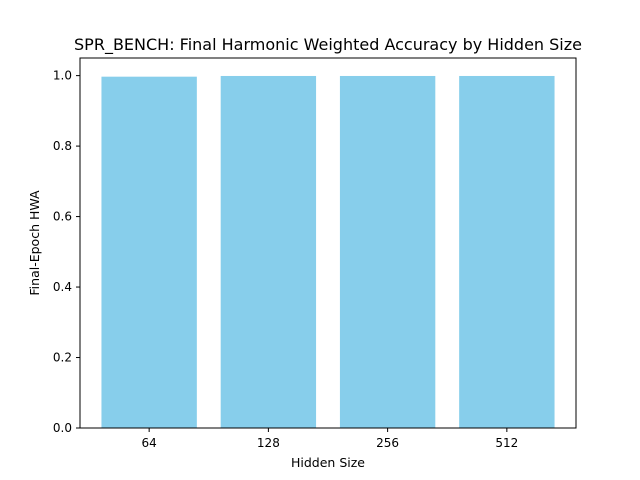 The width and height of the screenshot is (640, 480). Describe the element at coordinates (330, 439) in the screenshot. I see `x-axis: 64 128 256 512` at that location.